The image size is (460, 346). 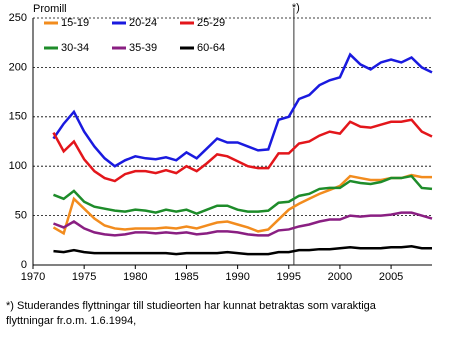 What do you see at coordinates (135, 277) in the screenshot?
I see `x-tick-label: 1980` at bounding box center [135, 277].